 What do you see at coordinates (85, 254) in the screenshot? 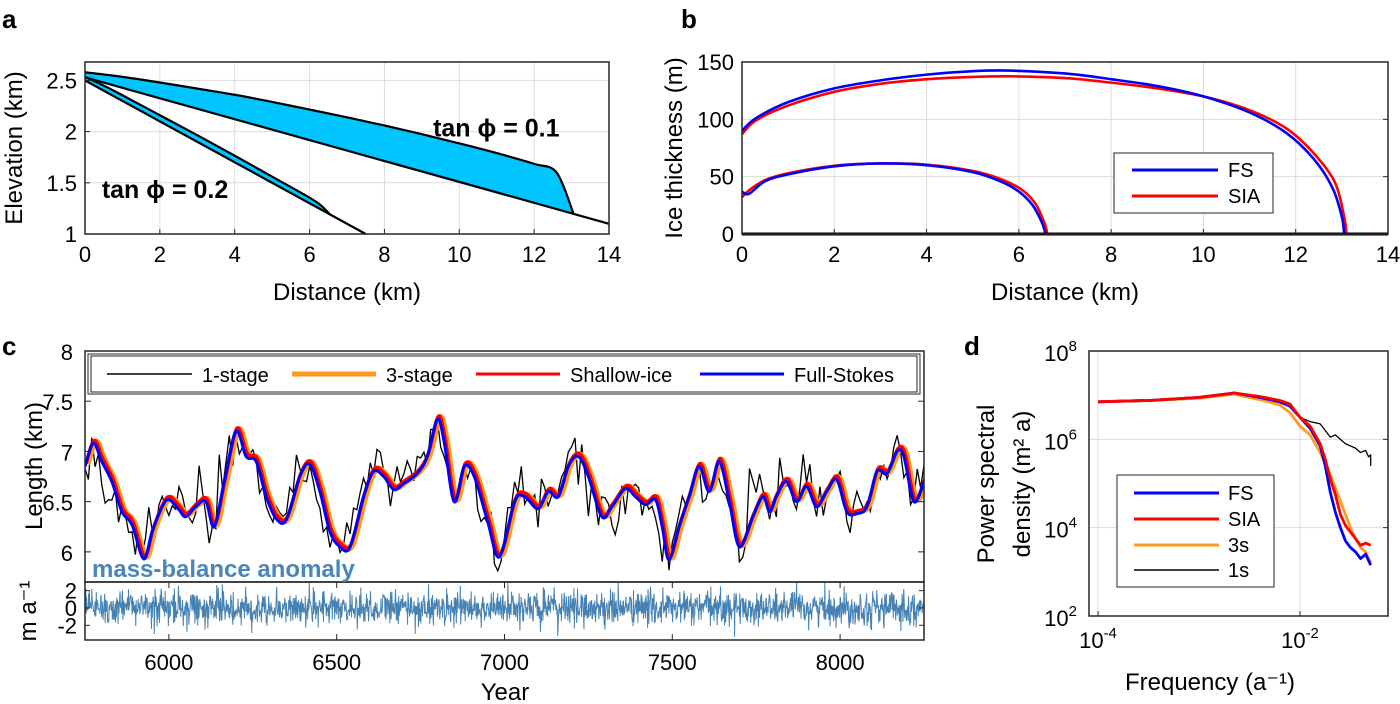
I see `x-tick-label: 0` at bounding box center [85, 254].